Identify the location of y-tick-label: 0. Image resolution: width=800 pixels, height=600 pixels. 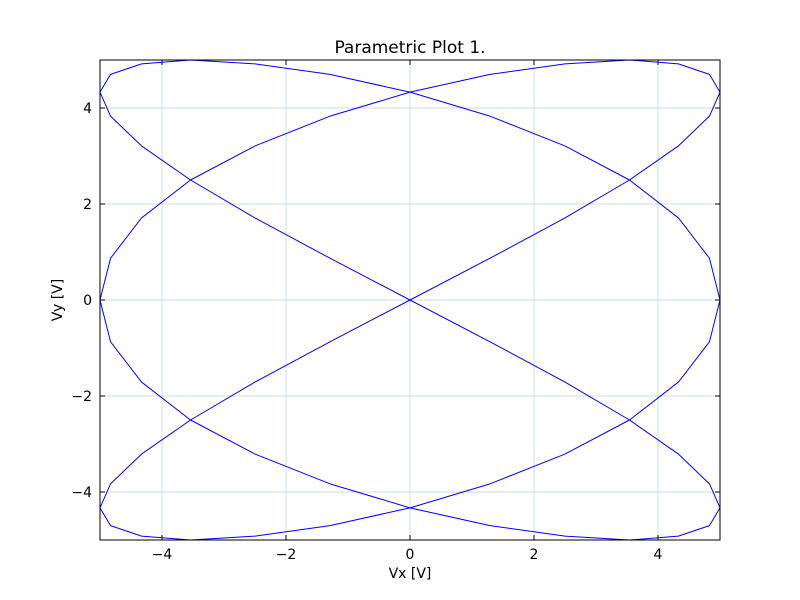
(87, 301).